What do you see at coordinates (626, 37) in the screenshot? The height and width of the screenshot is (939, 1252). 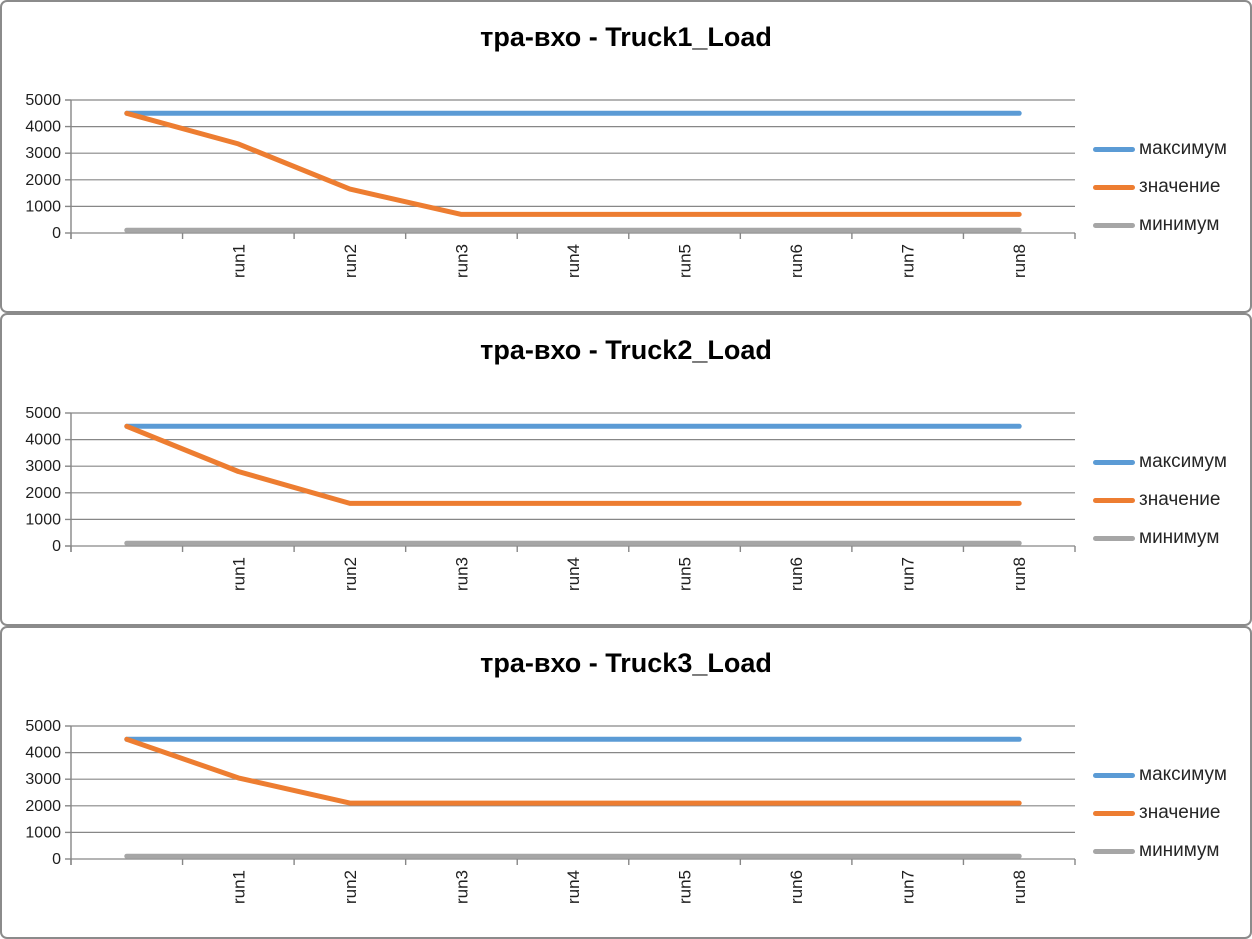 I see `chart-title: тра-вхо - Truck1_Load` at bounding box center [626, 37].